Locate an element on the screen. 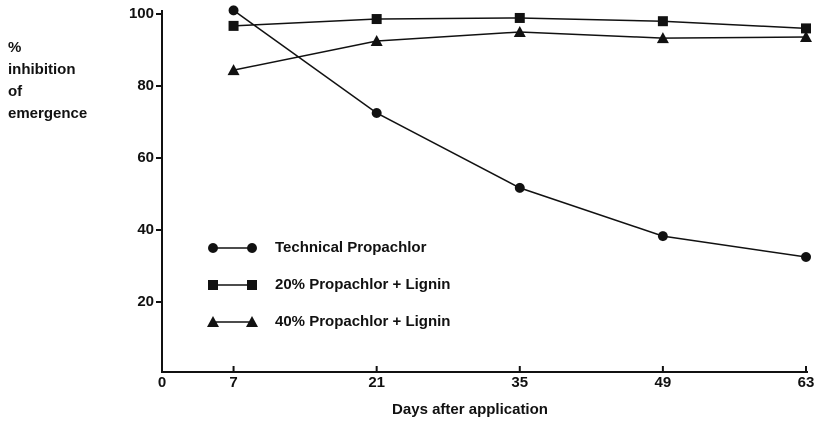 The image size is (826, 424). x-tick-label: 21 is located at coordinates (376, 382).